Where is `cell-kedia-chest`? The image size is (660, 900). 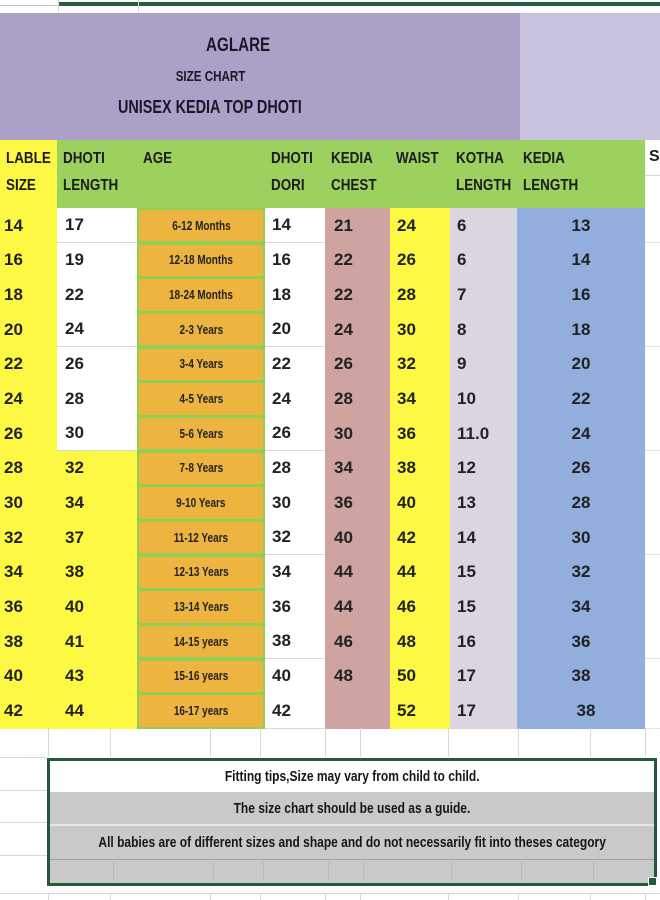 cell-kedia-chest is located at coordinates (357, 711).